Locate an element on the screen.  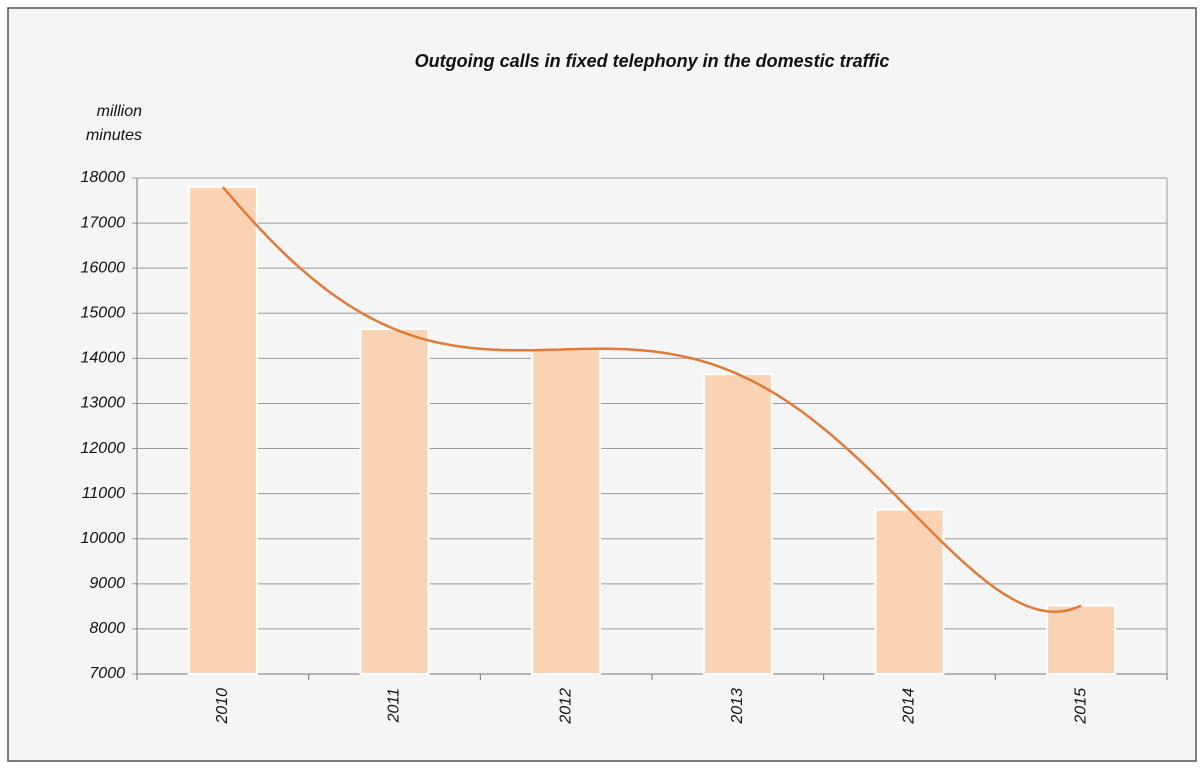
y-tick-label: 7000 is located at coordinates (107, 673).